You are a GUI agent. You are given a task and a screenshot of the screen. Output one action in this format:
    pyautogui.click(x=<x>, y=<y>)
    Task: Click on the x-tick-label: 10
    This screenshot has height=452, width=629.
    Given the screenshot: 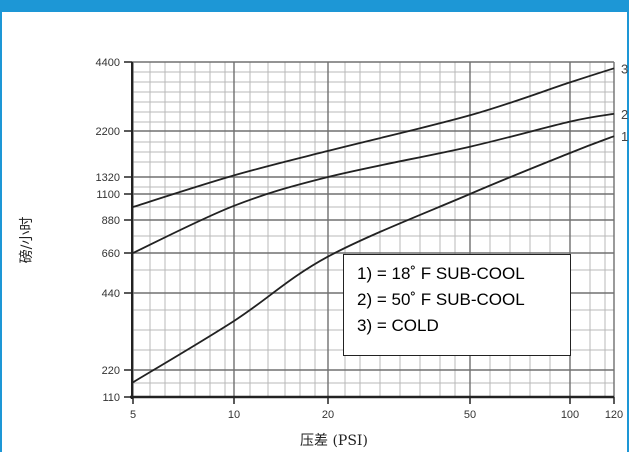 What is the action you would take?
    pyautogui.click(x=234, y=415)
    